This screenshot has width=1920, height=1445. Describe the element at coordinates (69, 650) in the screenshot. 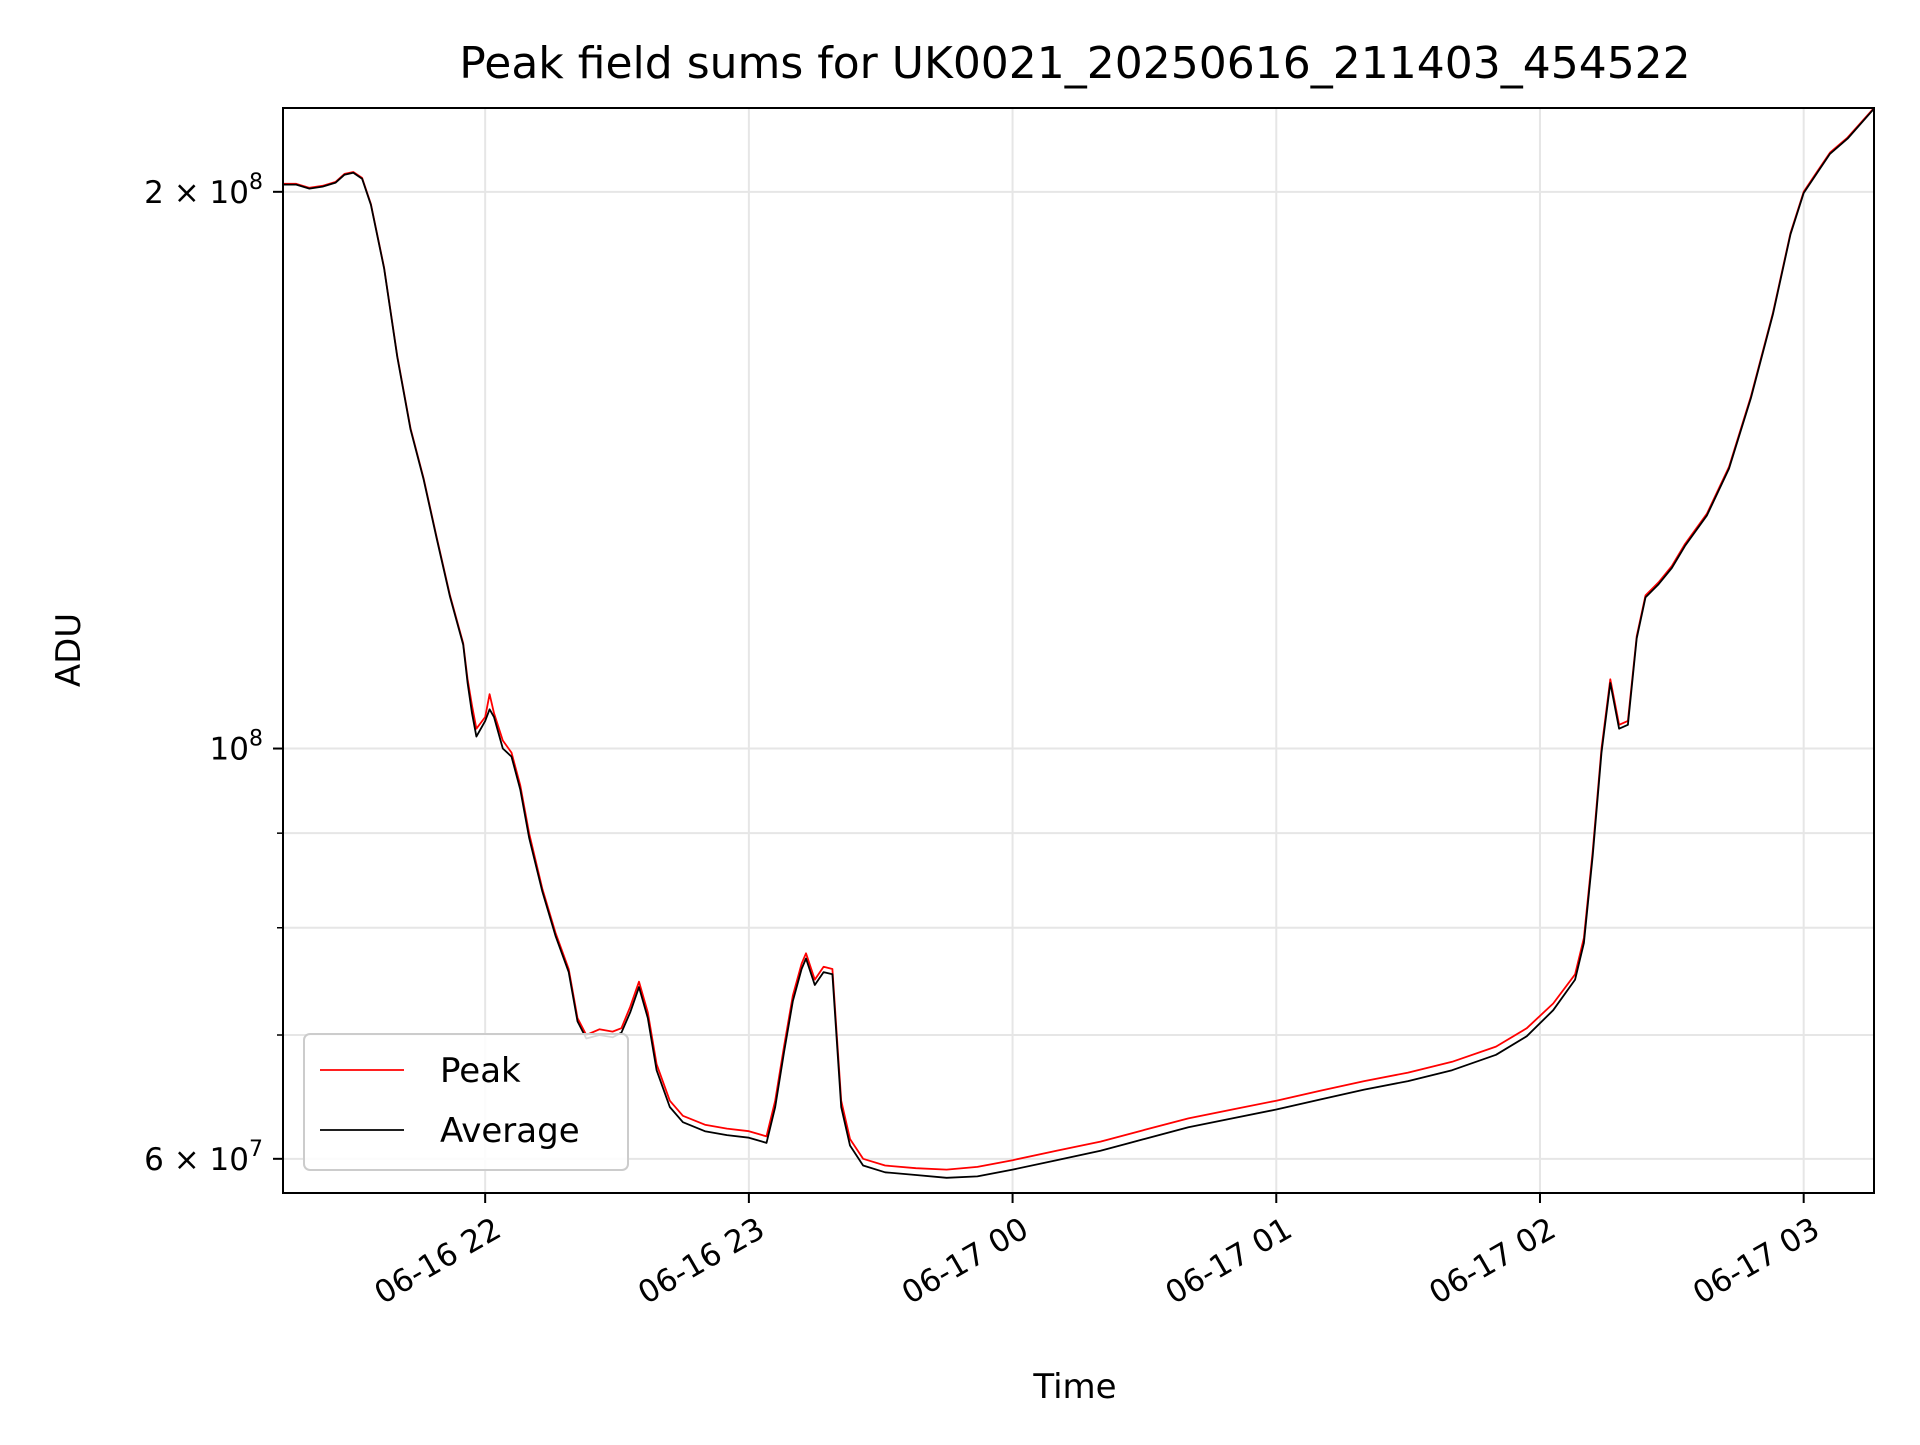

I see `y-axis-label: ADU` at that location.